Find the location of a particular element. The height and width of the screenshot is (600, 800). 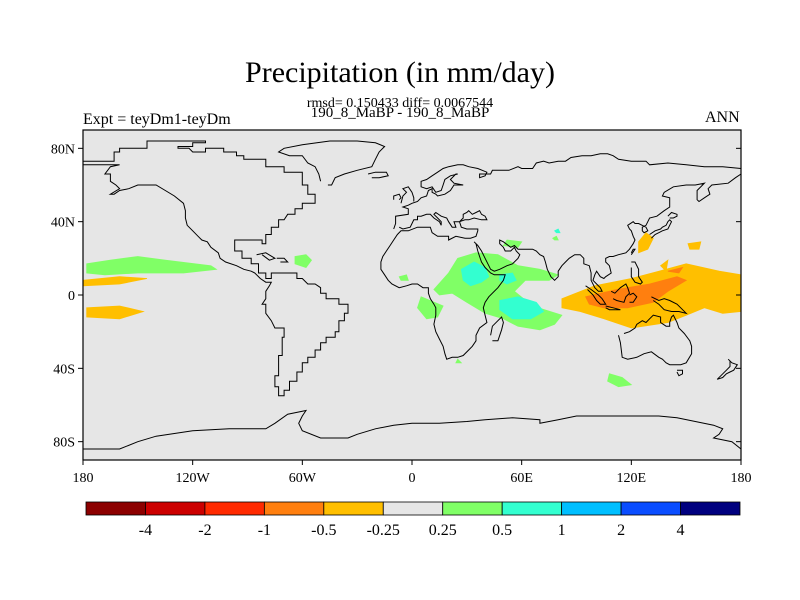

colorbar-label-3: -0.5 is located at coordinates (323, 530).